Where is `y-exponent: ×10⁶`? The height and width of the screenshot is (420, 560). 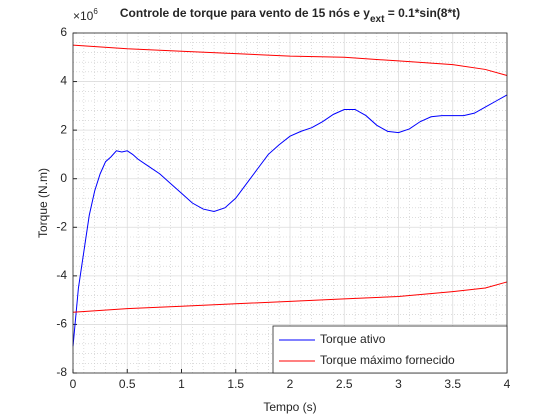
y-exponent: ×10⁶ is located at coordinates (85, 15).